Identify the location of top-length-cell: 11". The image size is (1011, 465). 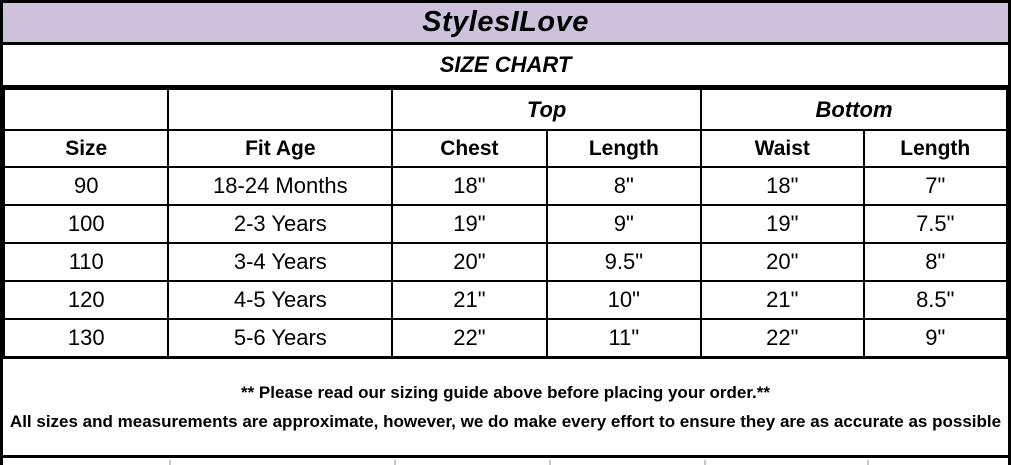
(624, 338).